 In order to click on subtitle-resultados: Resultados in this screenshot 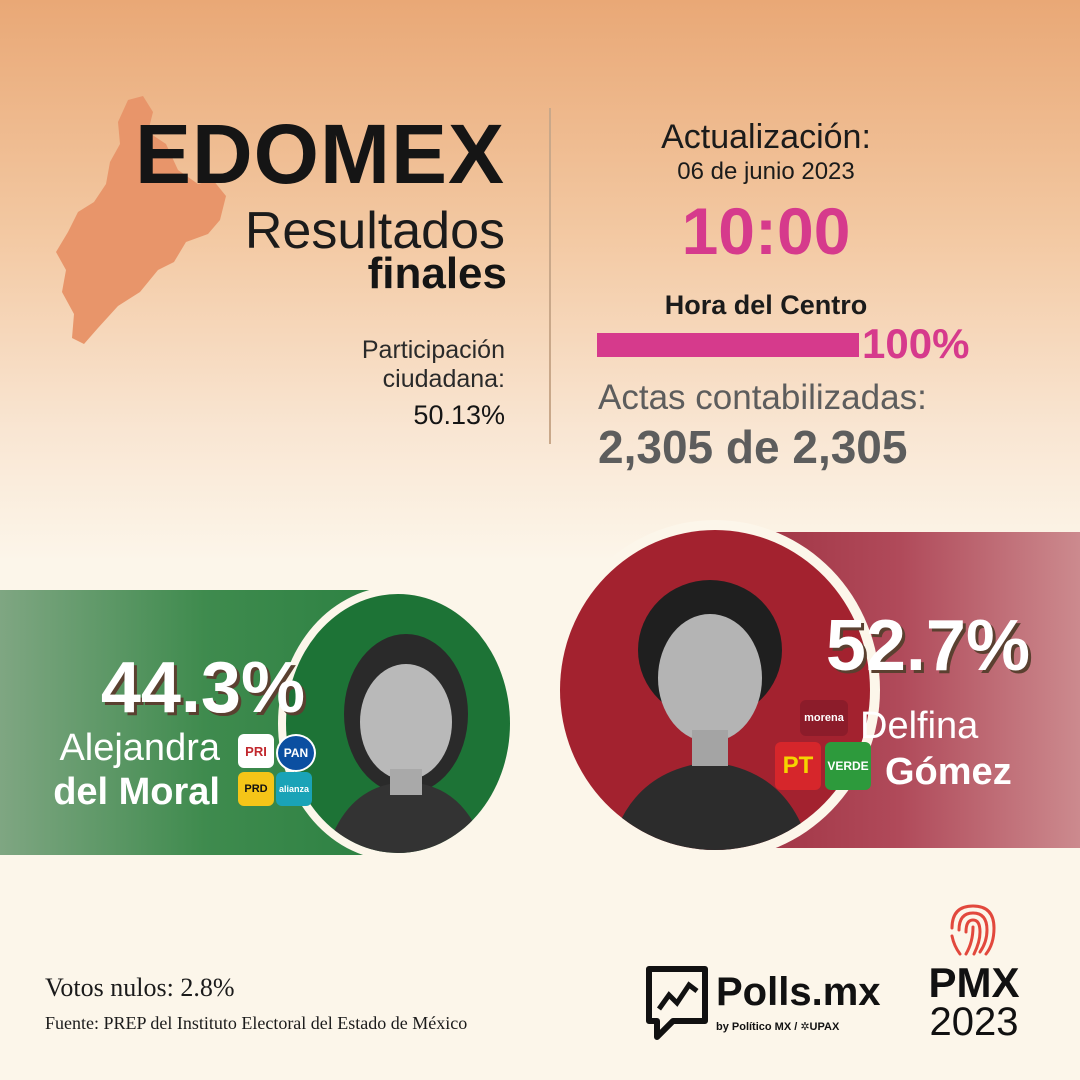, I will do `click(374, 231)`.